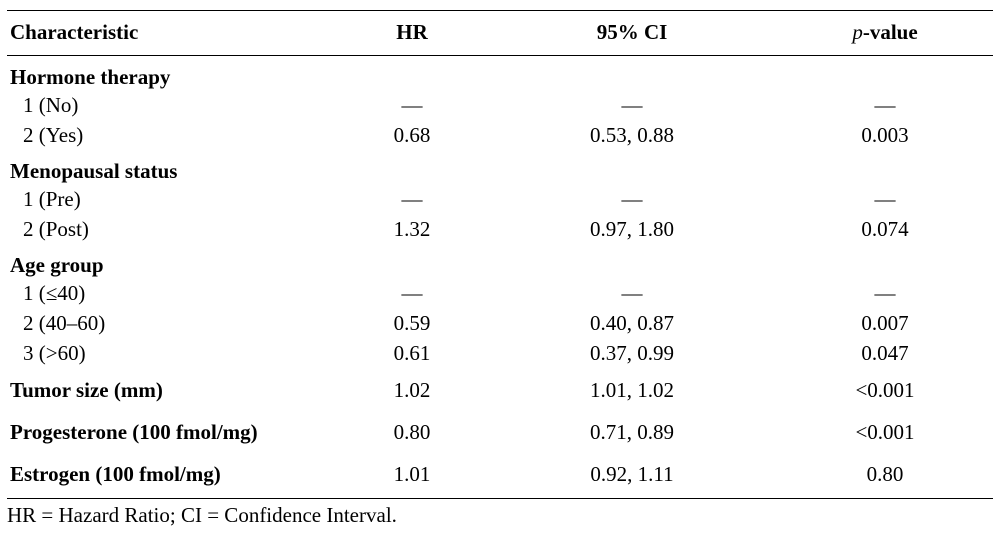 This screenshot has width=1002, height=536. I want to click on row-p: 0.074, so click(885, 229).